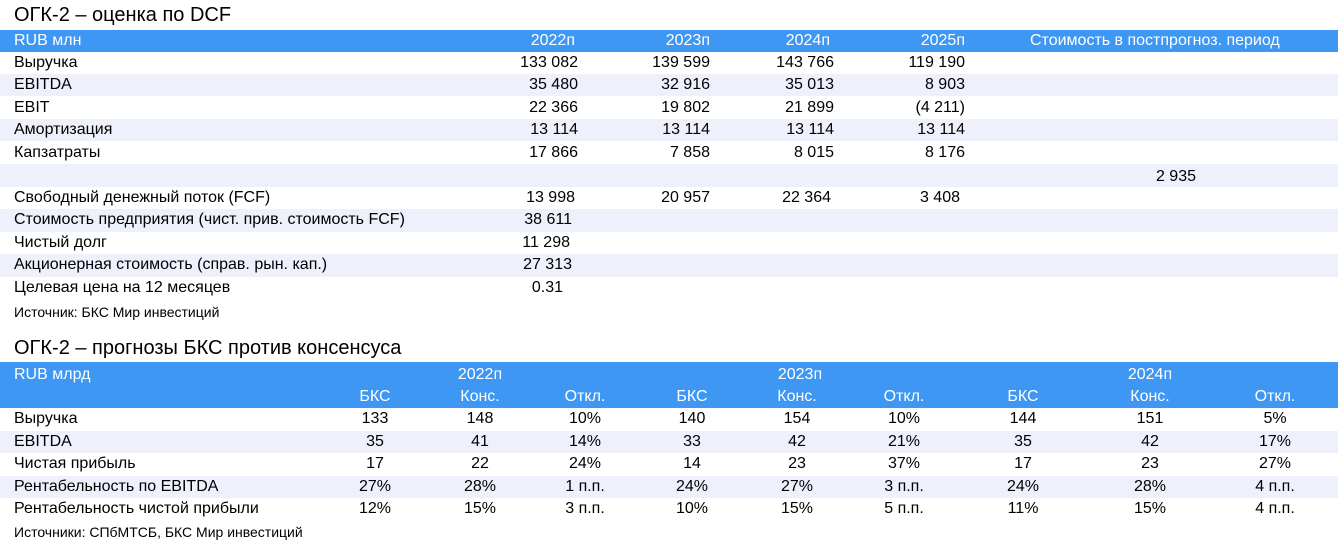  What do you see at coordinates (809, 107) in the screenshot?
I see `value-2024: 21 899` at bounding box center [809, 107].